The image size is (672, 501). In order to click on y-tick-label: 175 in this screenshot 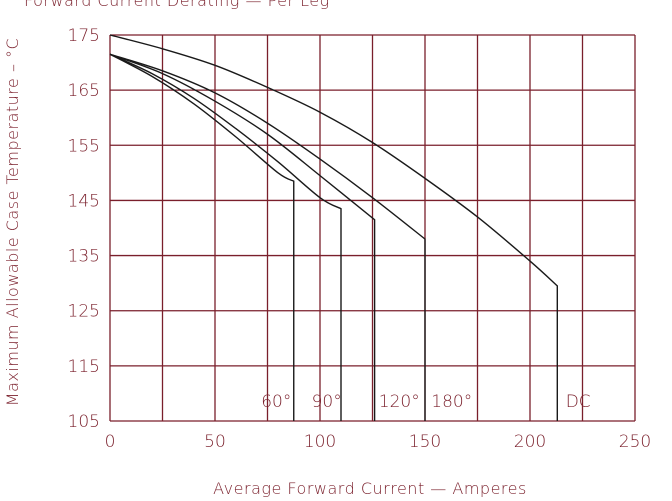, I will do `click(84, 36)`.